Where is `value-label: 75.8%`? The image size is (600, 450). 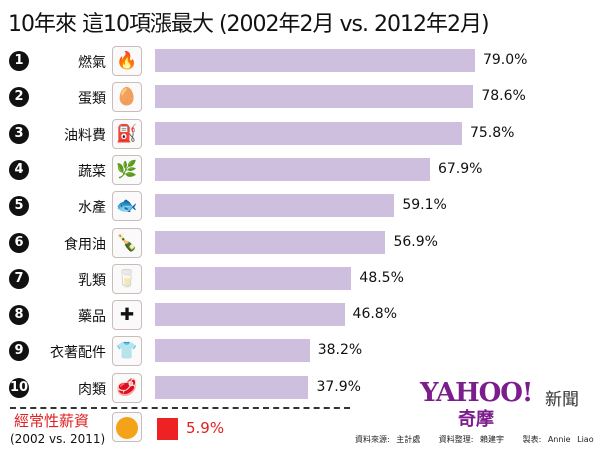
value-label: 75.8% is located at coordinates (492, 132).